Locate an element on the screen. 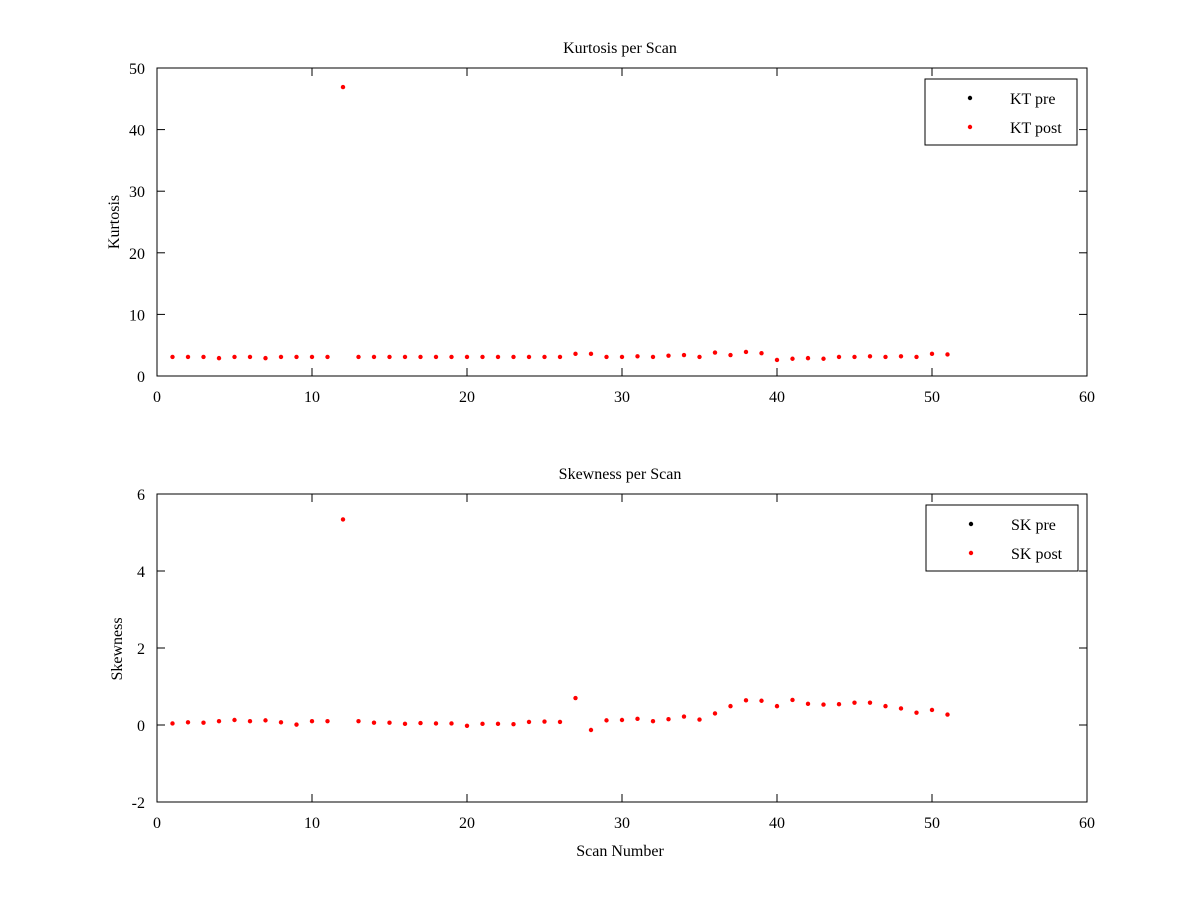  kurtosis-legend-label: KT post is located at coordinates (1036, 128).